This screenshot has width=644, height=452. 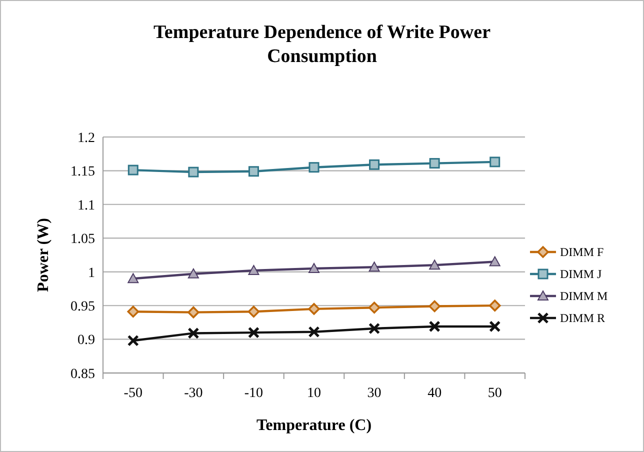 I want to click on legend-label: DIMM J, so click(x=581, y=274).